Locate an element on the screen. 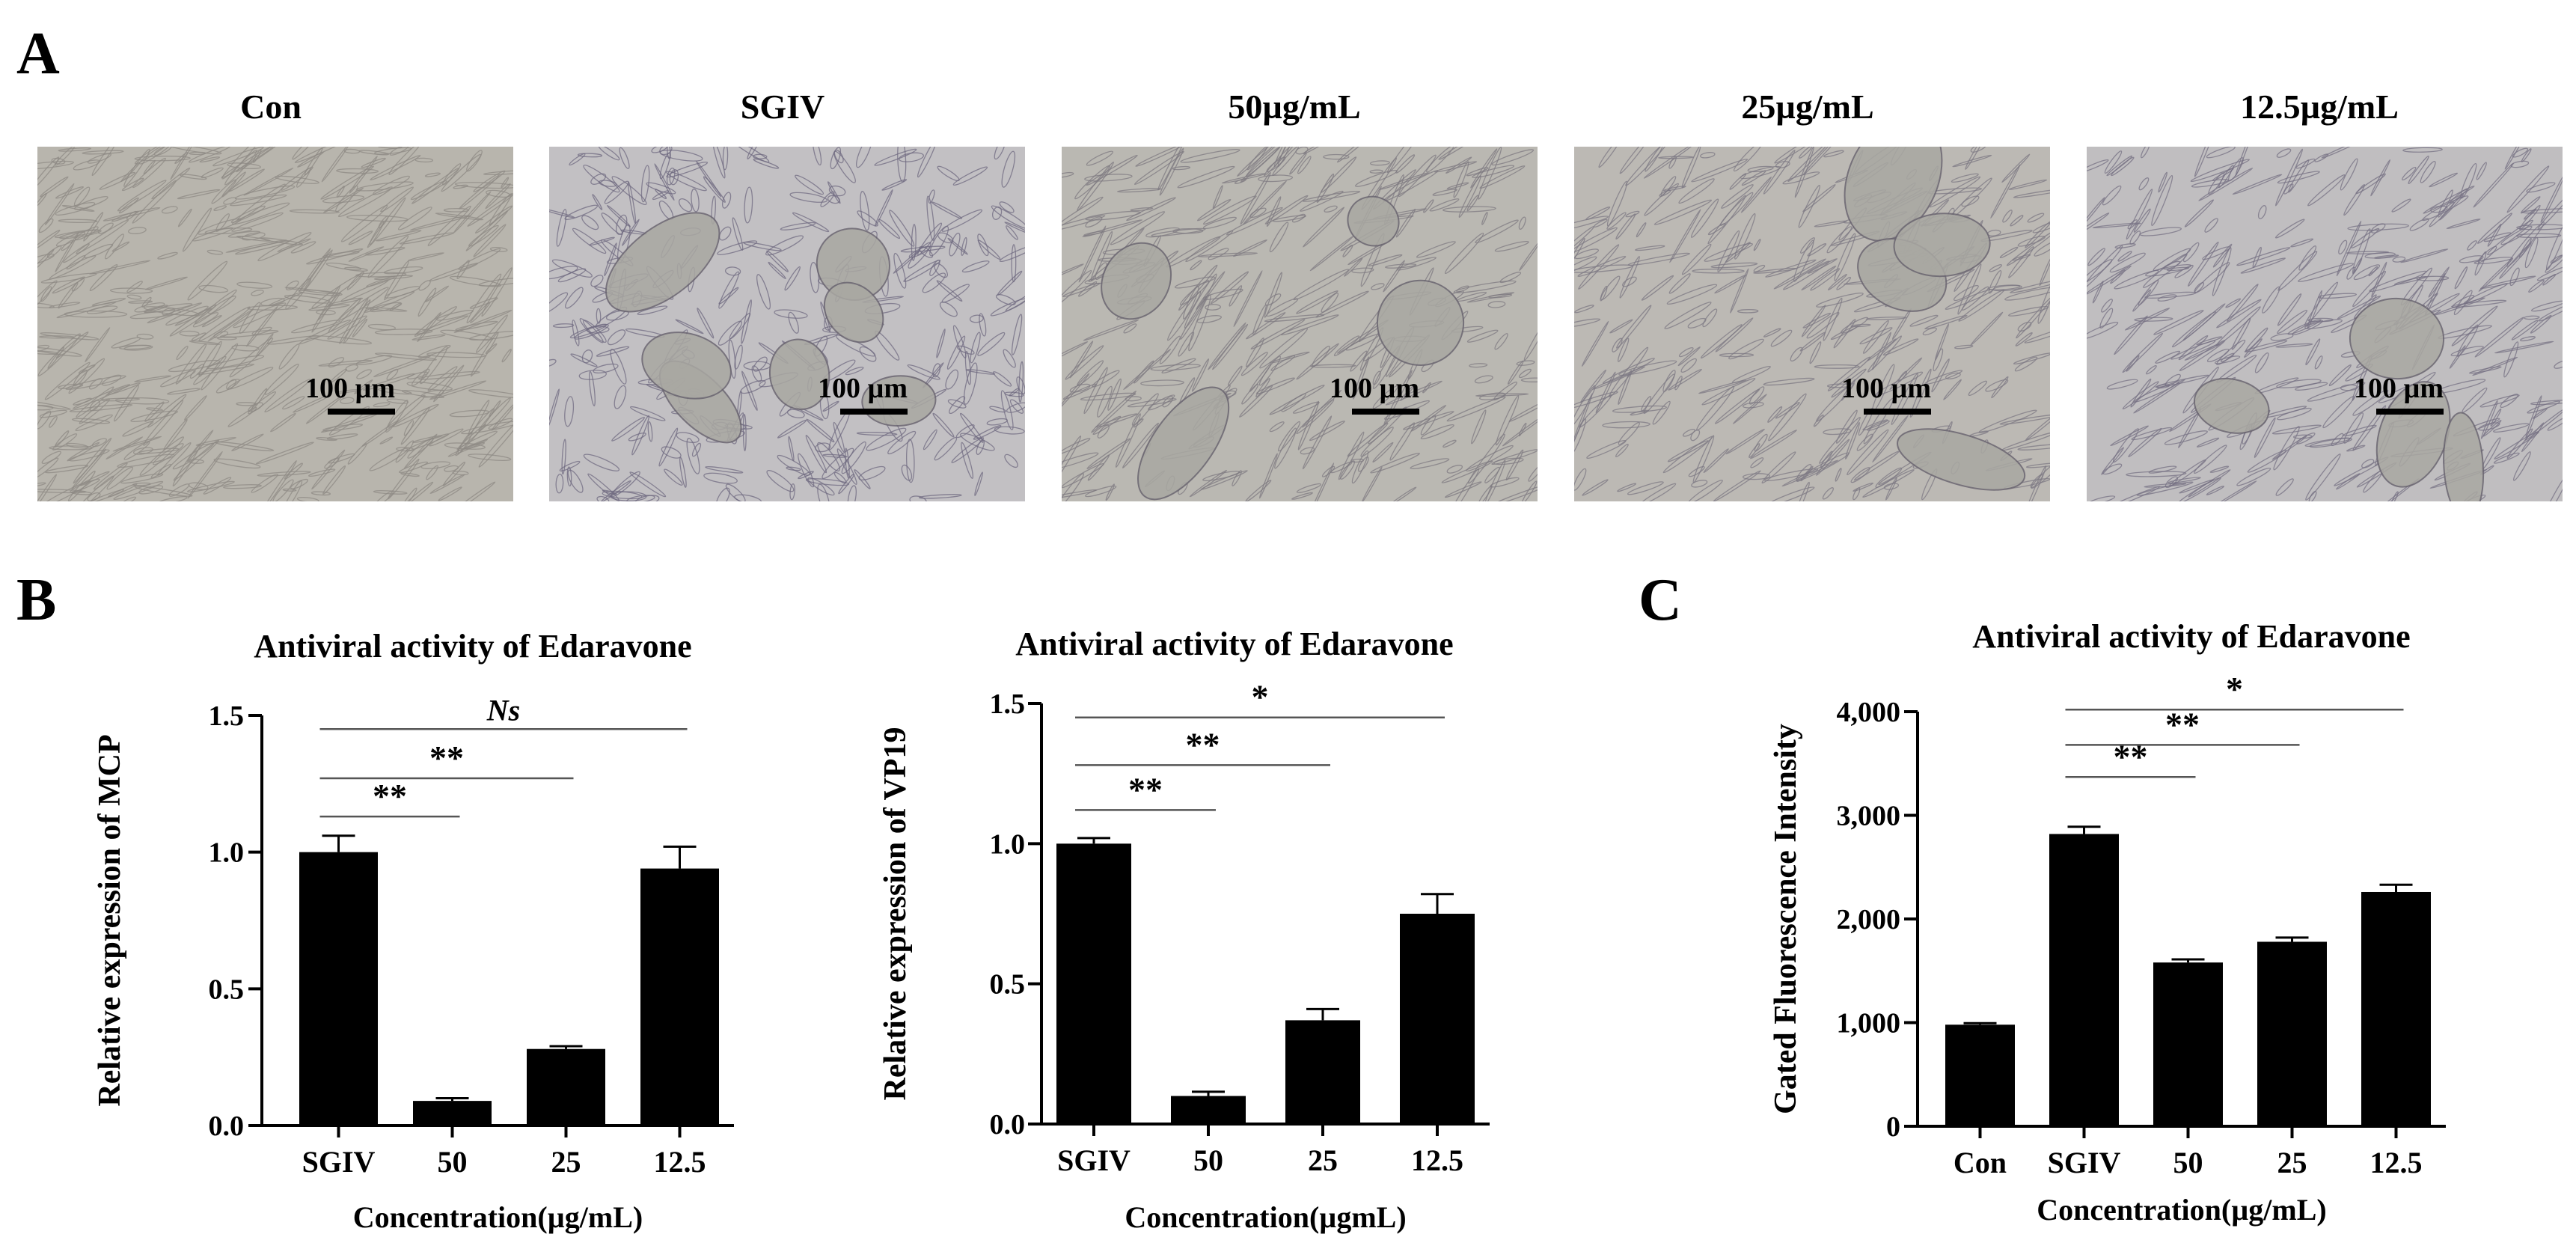 The image size is (2576, 1246). scale-bar-label: 100 µm is located at coordinates (1375, 389).